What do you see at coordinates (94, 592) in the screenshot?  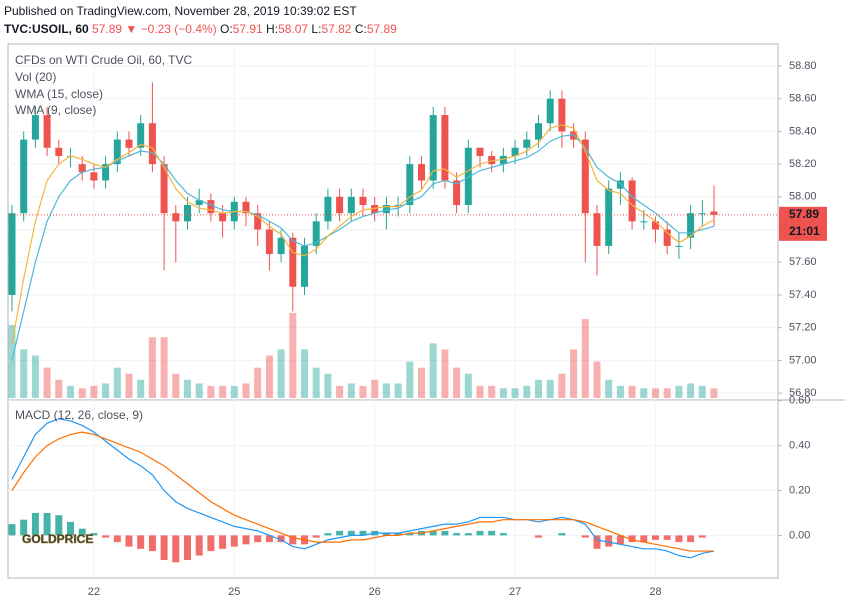 I see `x-tick-label: 22` at bounding box center [94, 592].